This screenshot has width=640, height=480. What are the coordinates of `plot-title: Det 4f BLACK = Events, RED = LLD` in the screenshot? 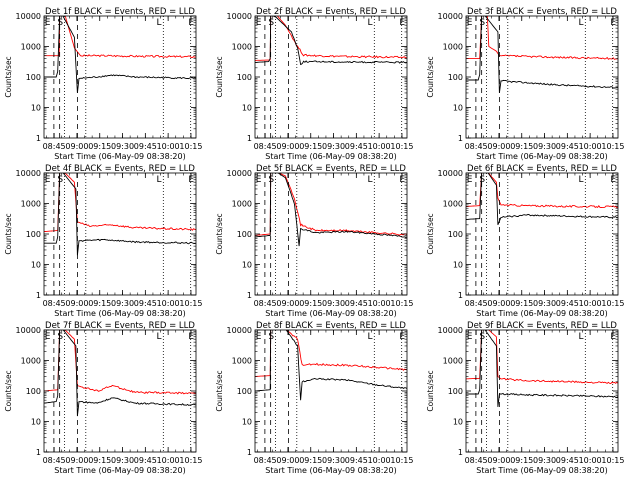 It's located at (120, 169).